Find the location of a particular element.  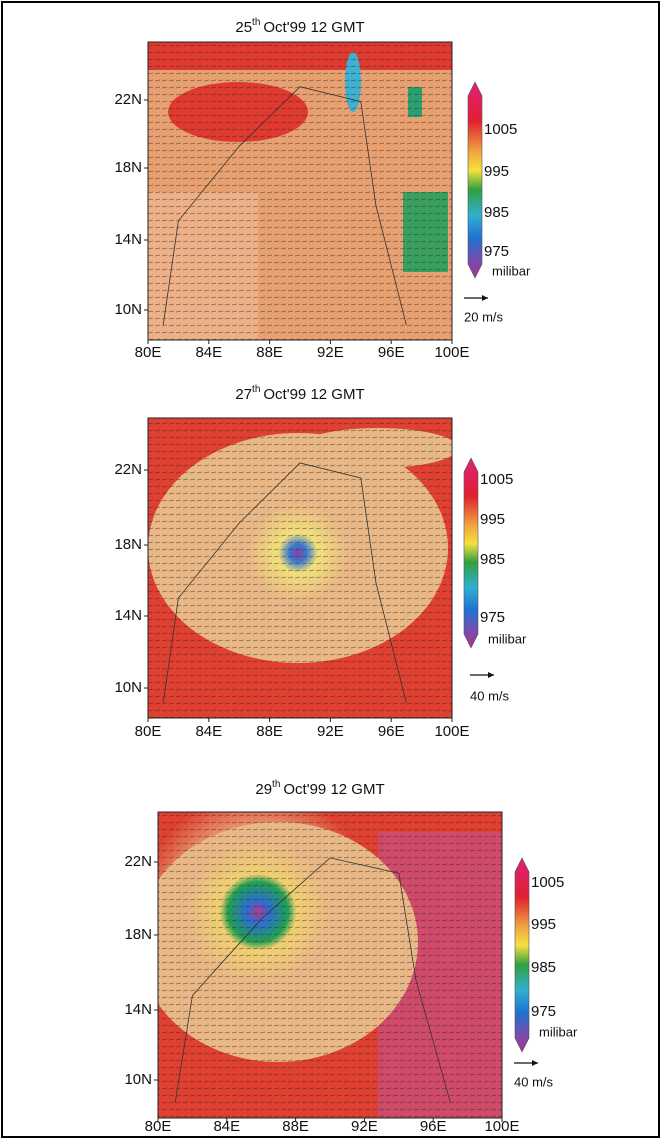

title-day: 25 is located at coordinates (243, 27).